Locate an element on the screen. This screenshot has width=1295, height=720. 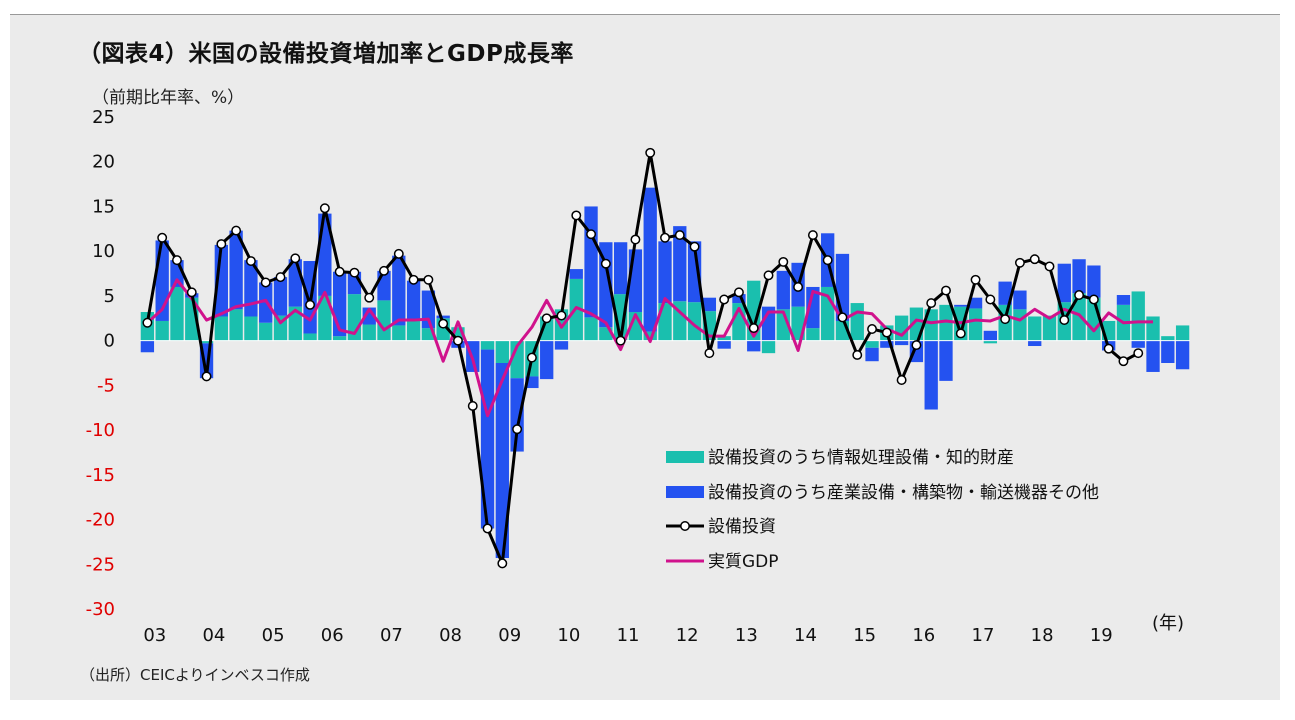
x-tick-label: 13 is located at coordinates (746, 635).